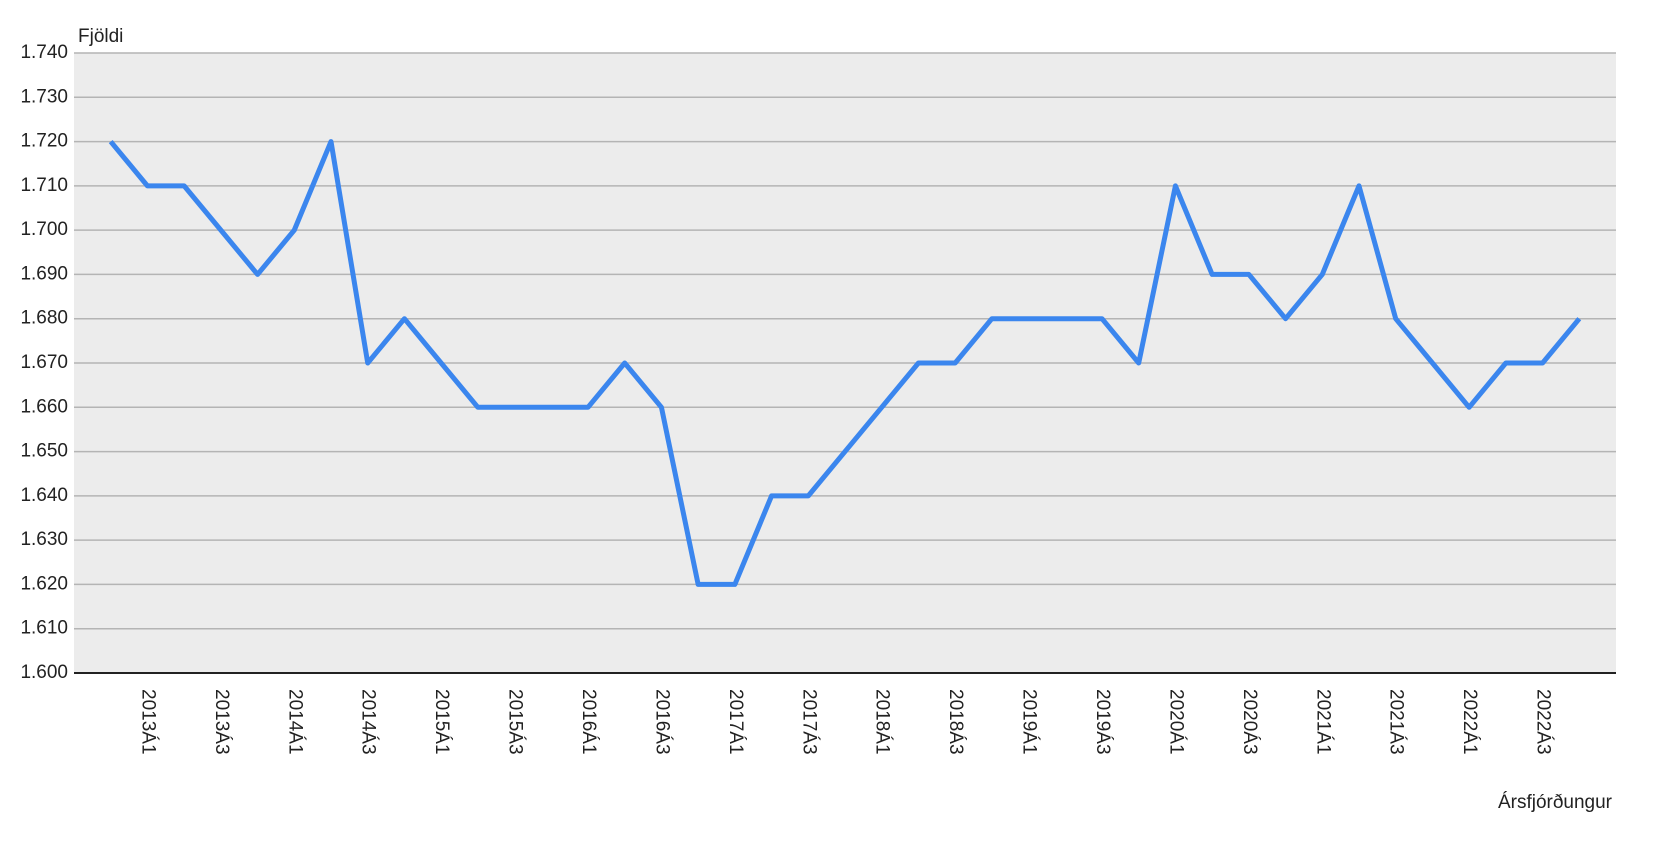 The height and width of the screenshot is (844, 1654). I want to click on y-tick-label: 1.620, so click(44, 583).